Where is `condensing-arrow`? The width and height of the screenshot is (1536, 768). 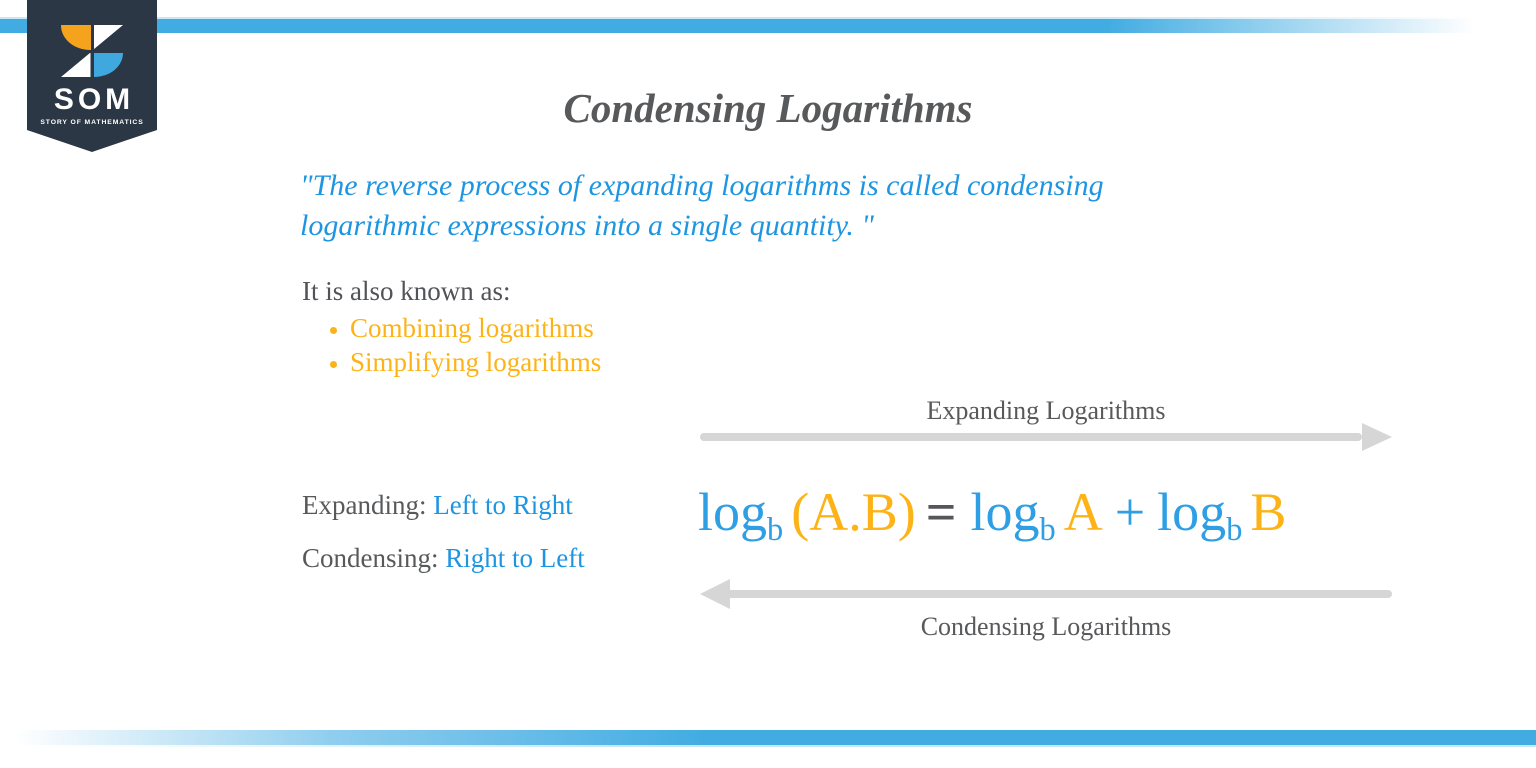 condensing-arrow is located at coordinates (1046, 594).